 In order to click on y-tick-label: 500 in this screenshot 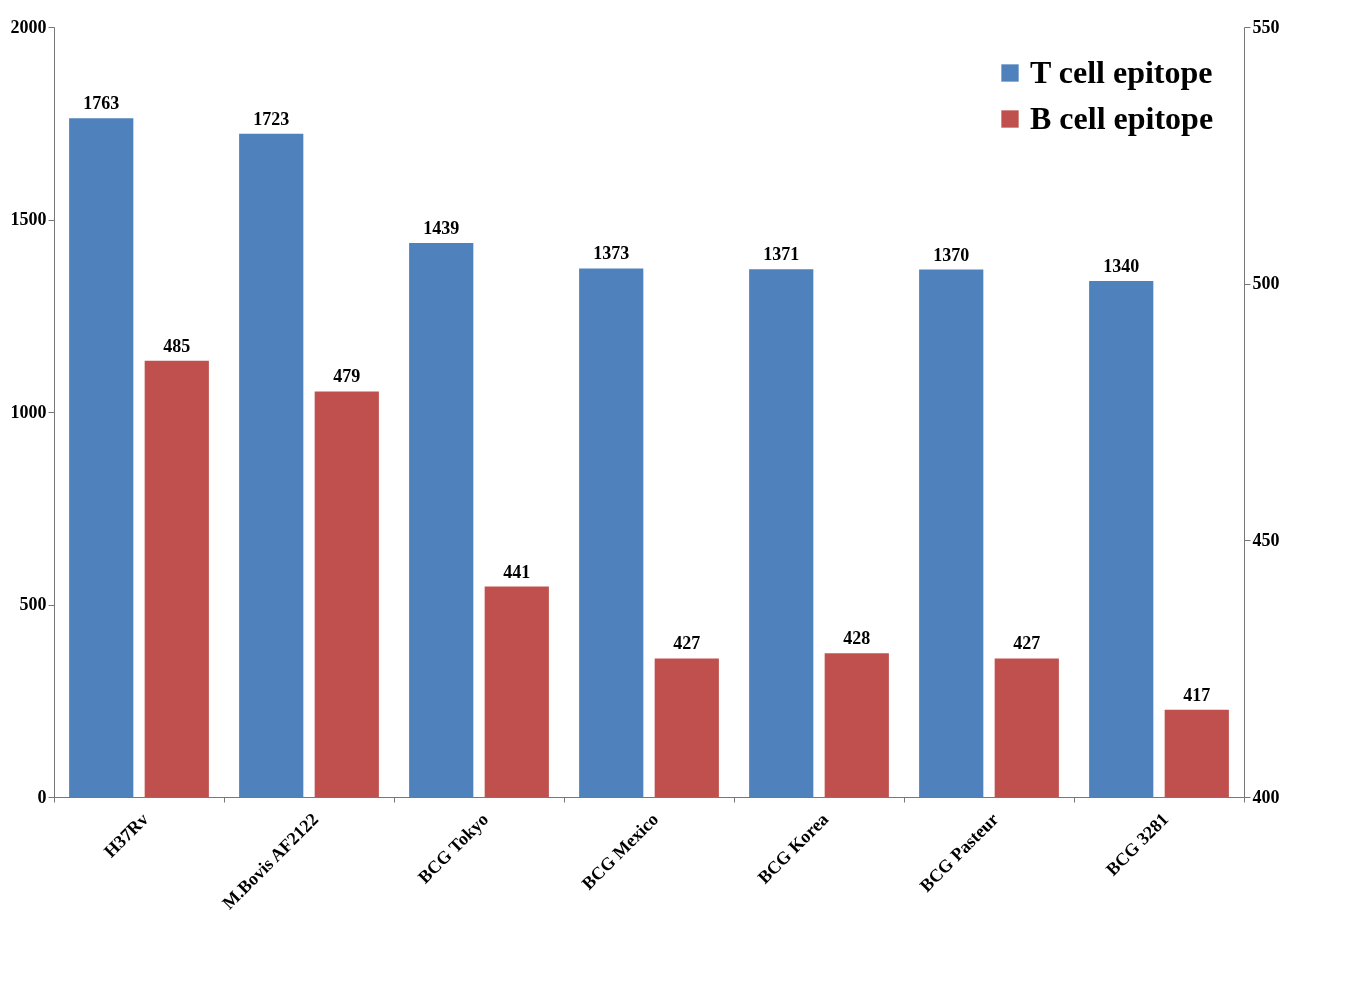, I will do `click(33, 604)`.